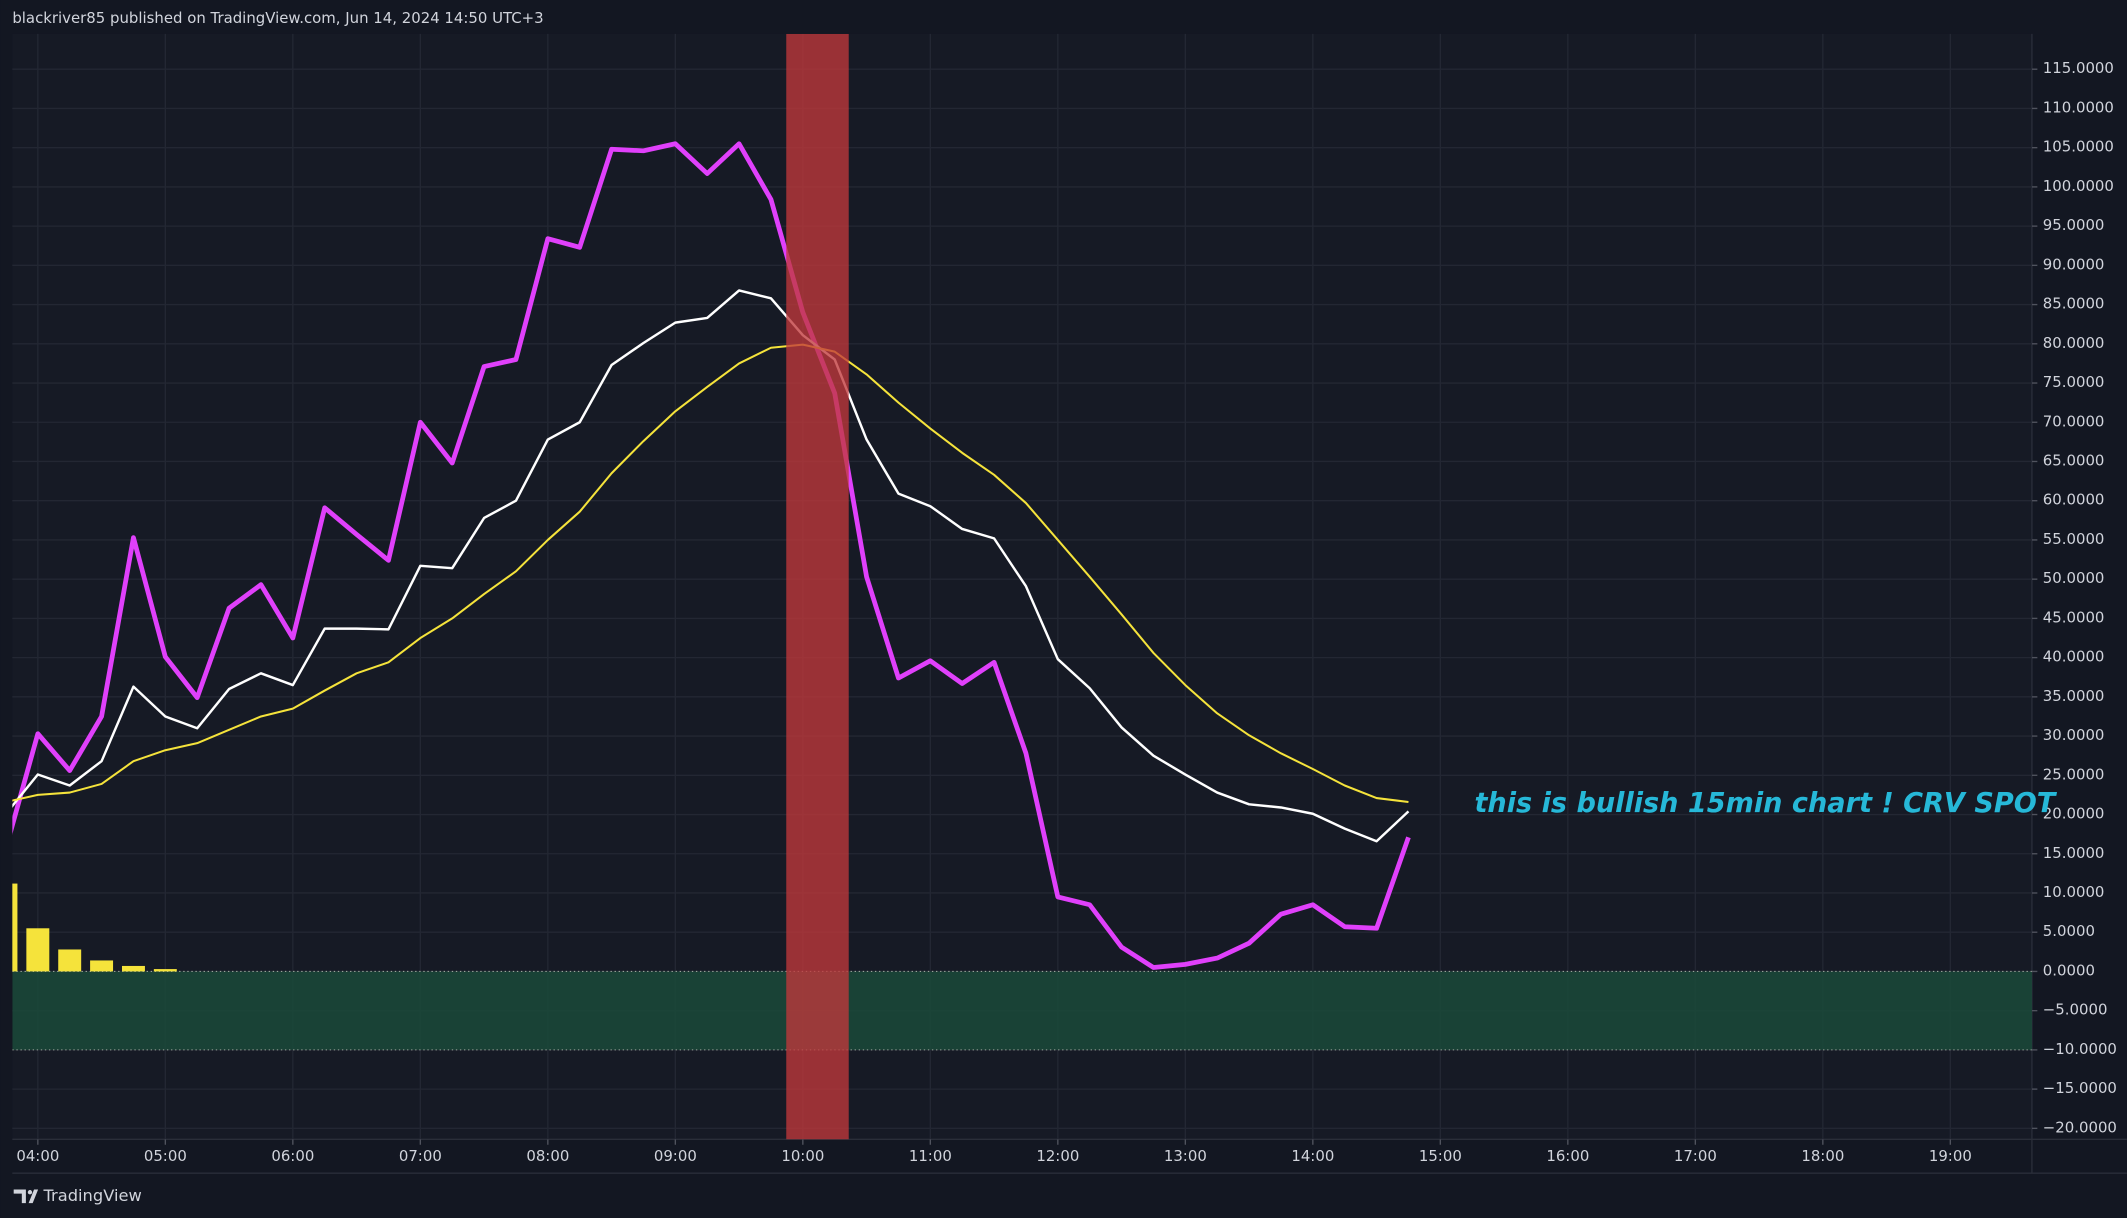 This screenshot has width=2127, height=1218. What do you see at coordinates (2080, 1088) in the screenshot?
I see `y-tick-label: −15.0000` at bounding box center [2080, 1088].